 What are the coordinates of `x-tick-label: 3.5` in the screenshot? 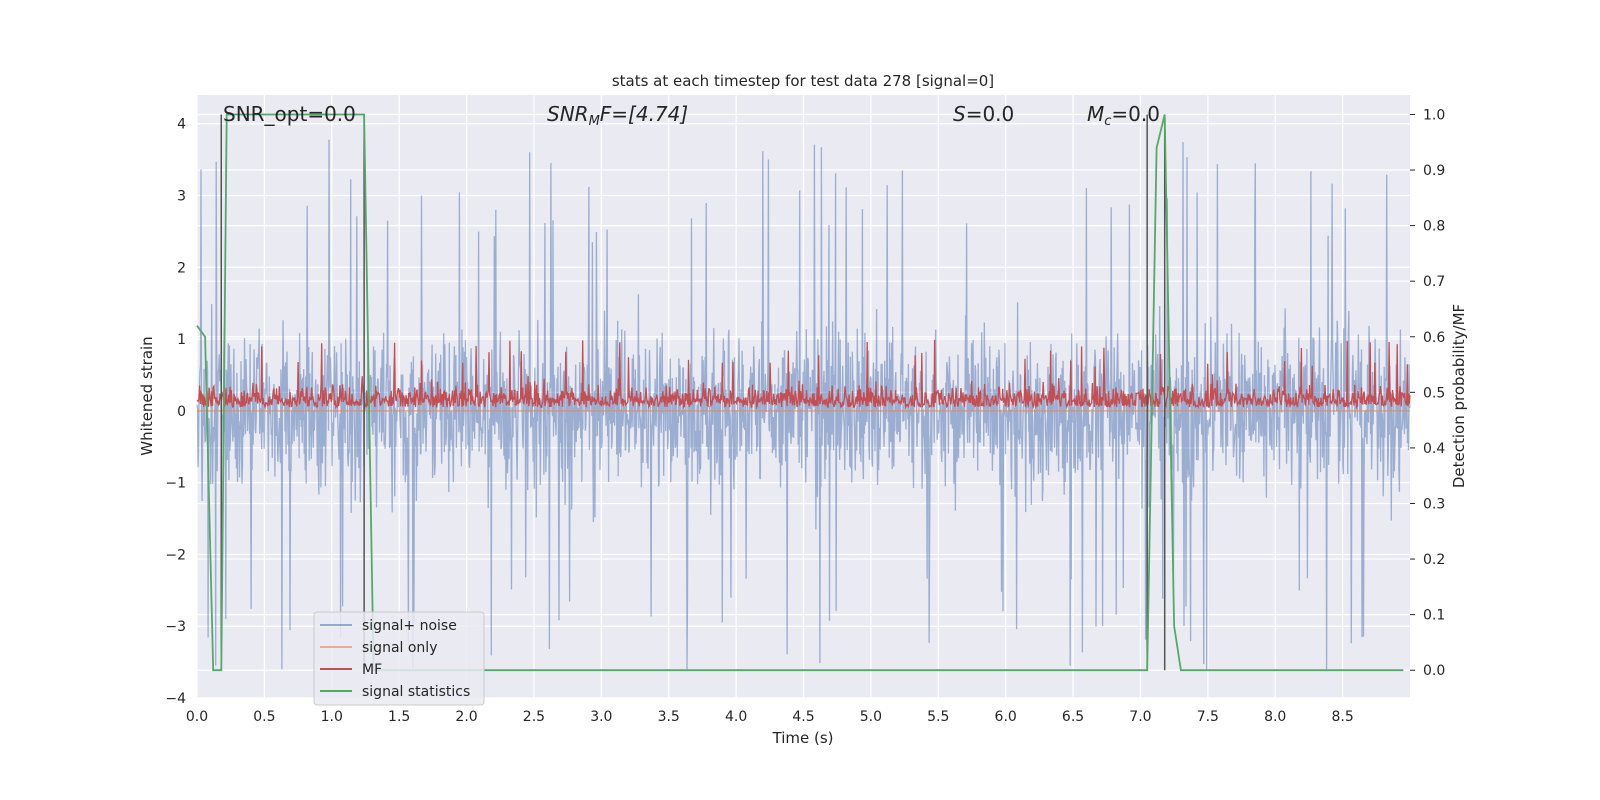 It's located at (669, 717).